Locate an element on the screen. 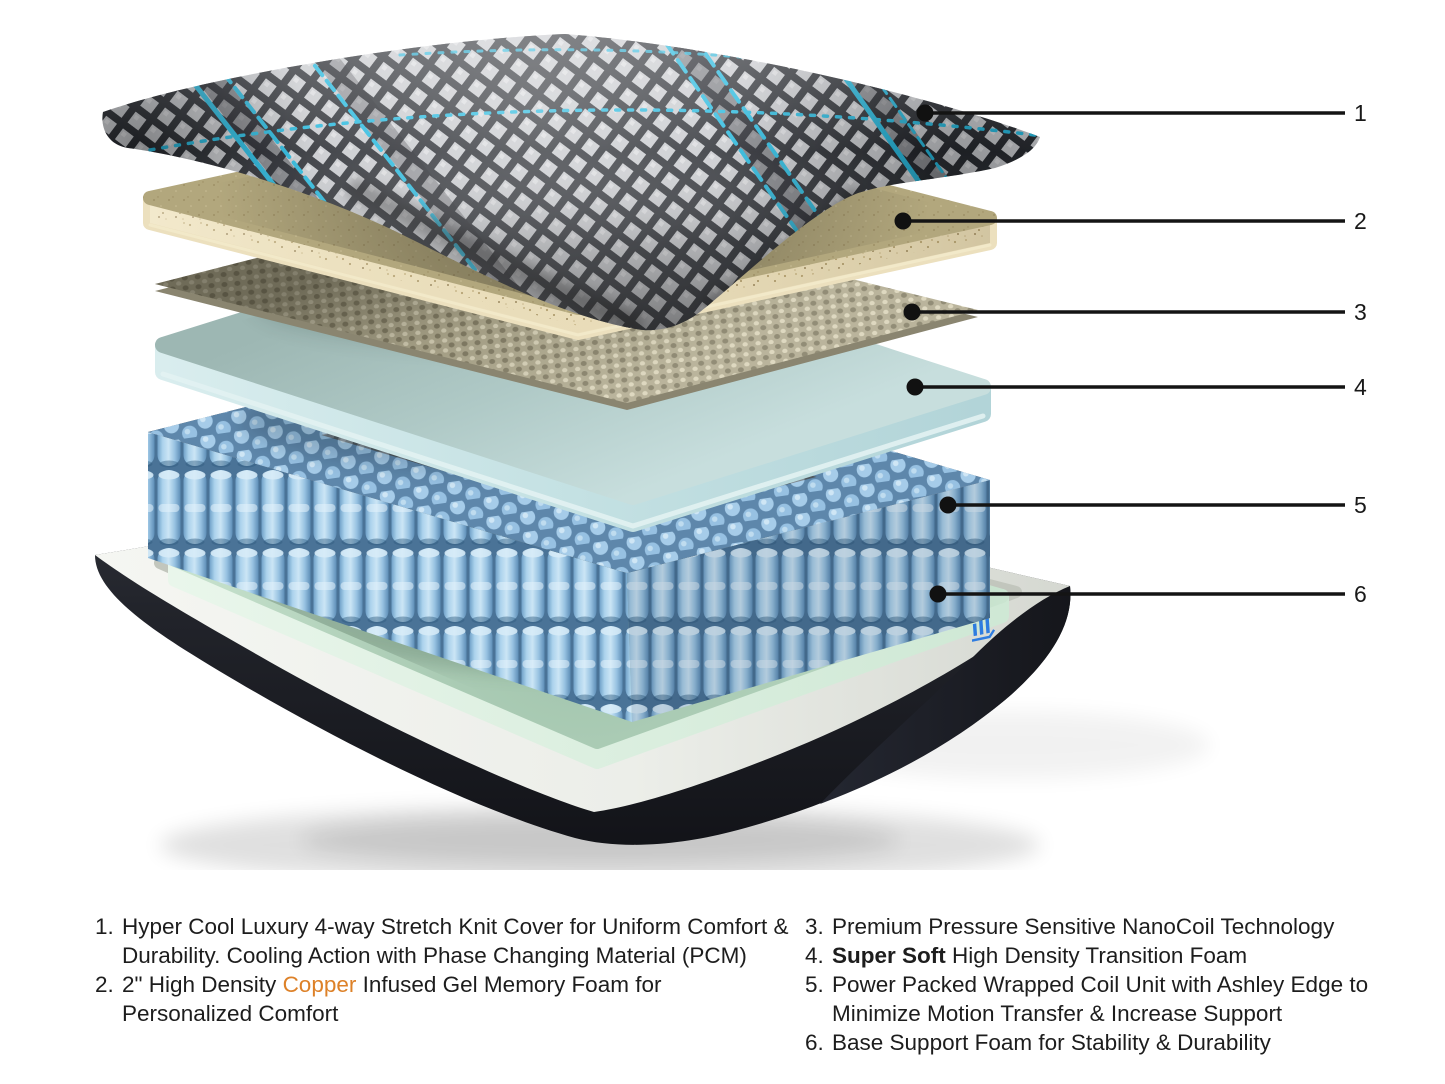 The width and height of the screenshot is (1445, 1084). callout-number-2: 2 is located at coordinates (1360, 221).